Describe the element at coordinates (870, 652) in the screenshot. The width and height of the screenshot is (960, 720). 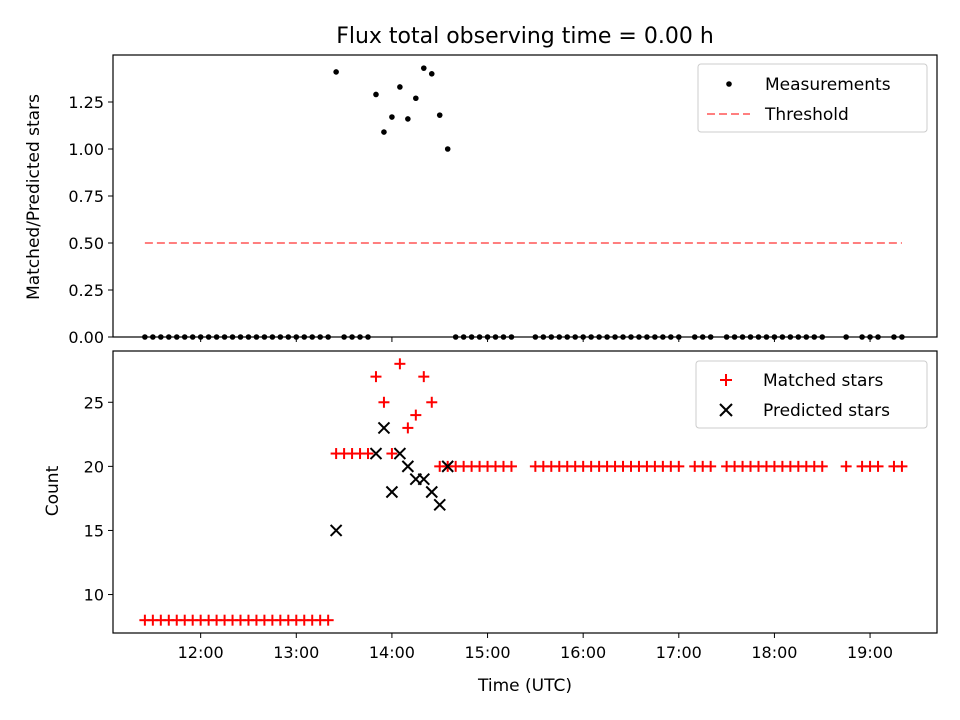
I see `x-tick-label: 19:00` at that location.